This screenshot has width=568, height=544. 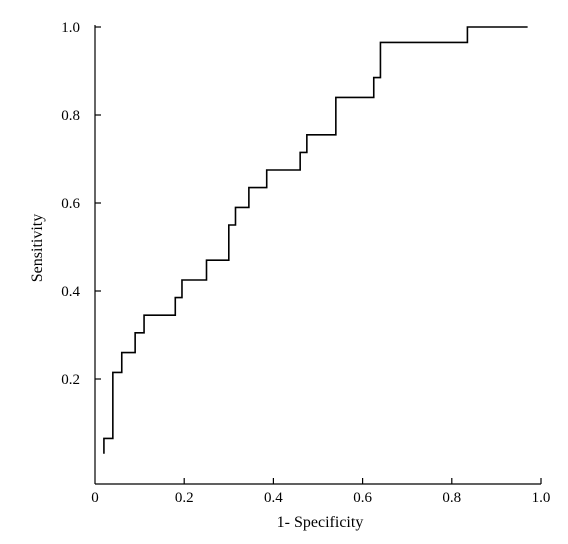 What do you see at coordinates (320, 522) in the screenshot?
I see `x-axis-title: 1- Specificity` at bounding box center [320, 522].